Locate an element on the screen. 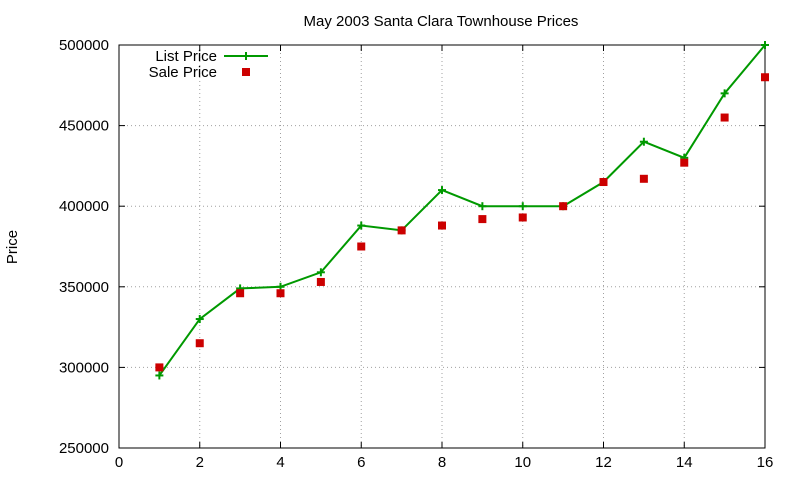 Image resolution: width=800 pixels, height=480 pixels. y-tick-label: 400000 is located at coordinates (84, 206).